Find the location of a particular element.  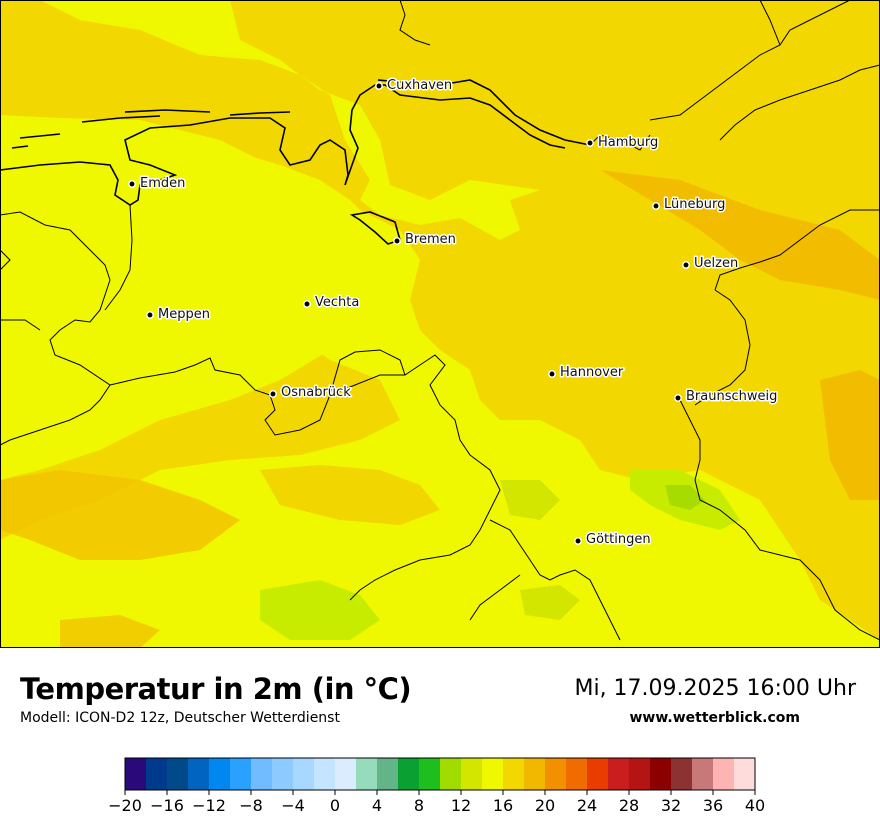

colorbar-tick-label: −20 is located at coordinates (125, 805).